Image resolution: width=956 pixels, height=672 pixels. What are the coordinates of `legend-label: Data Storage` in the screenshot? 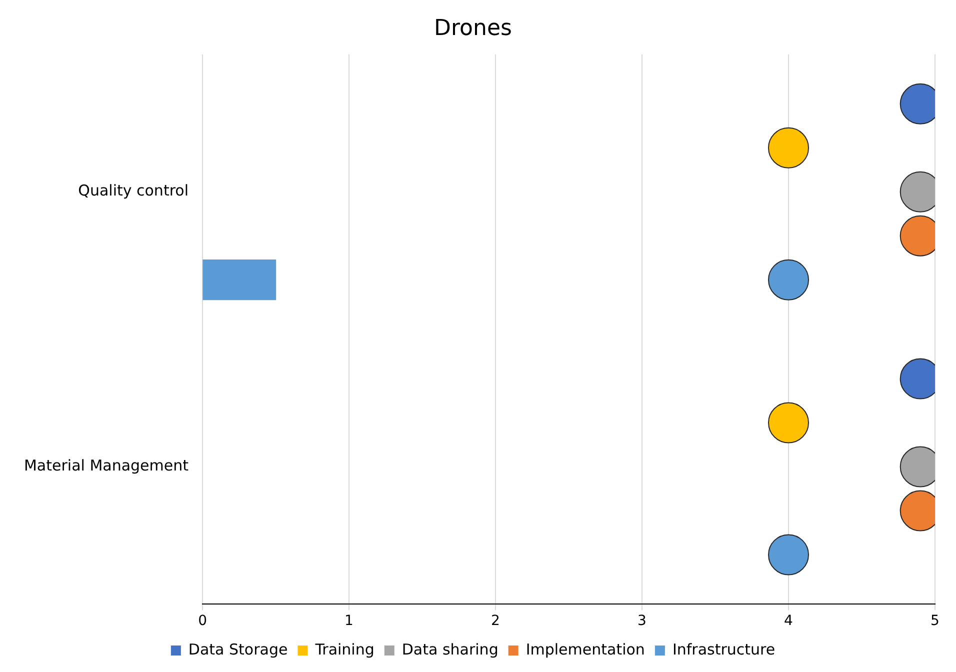 It's located at (238, 649).